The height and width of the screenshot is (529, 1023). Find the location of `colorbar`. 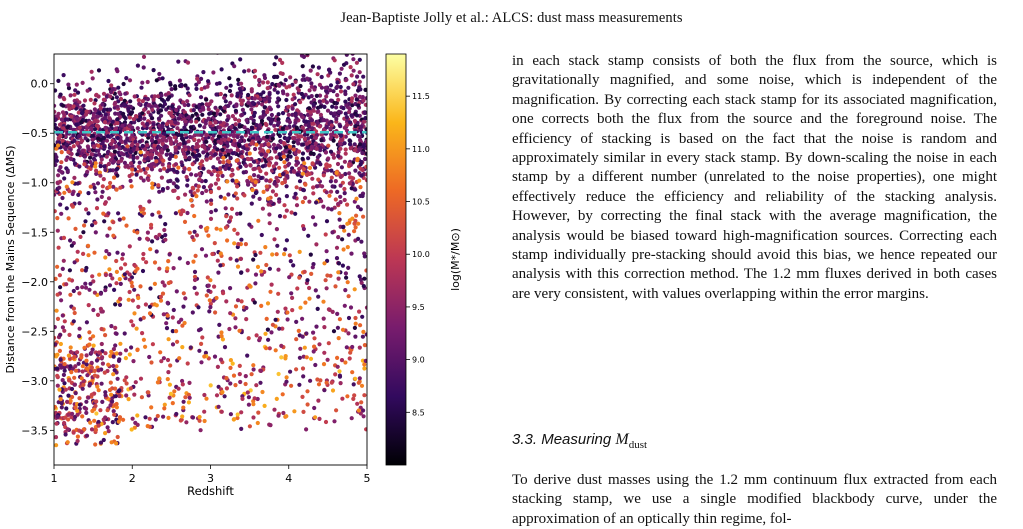

colorbar is located at coordinates (396, 259).